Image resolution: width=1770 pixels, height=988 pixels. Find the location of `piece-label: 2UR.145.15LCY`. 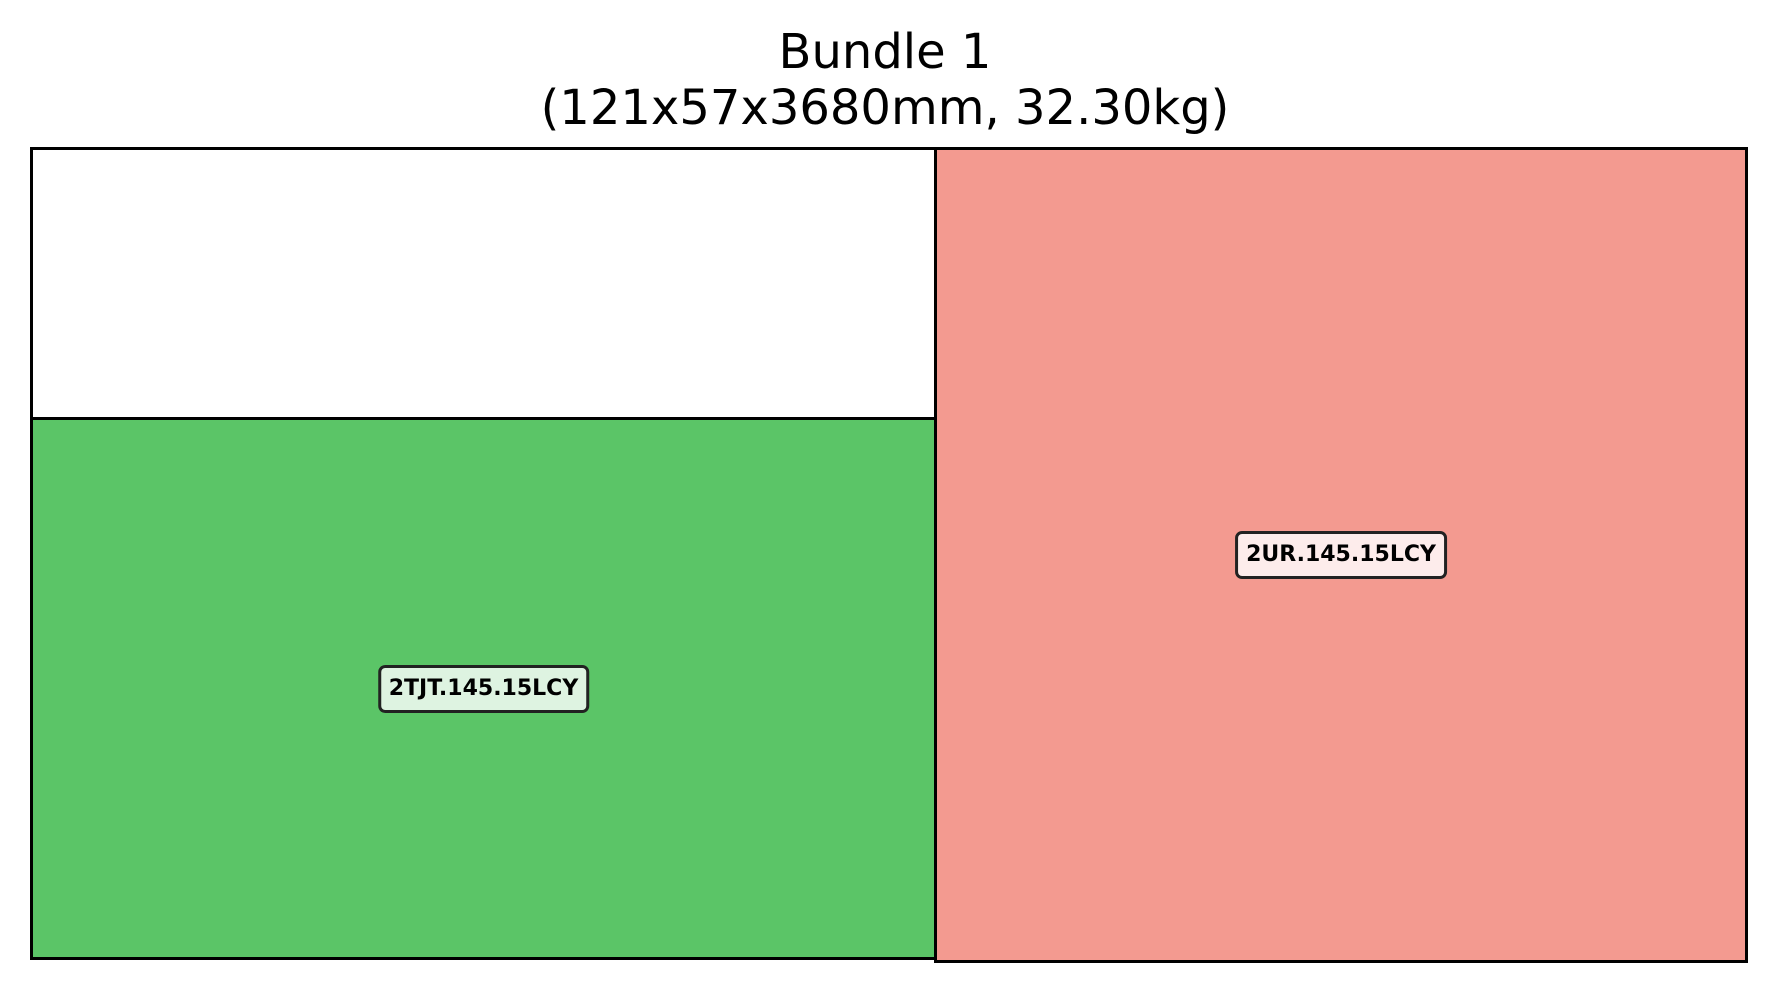

piece-label: 2UR.145.15LCY is located at coordinates (1341, 555).